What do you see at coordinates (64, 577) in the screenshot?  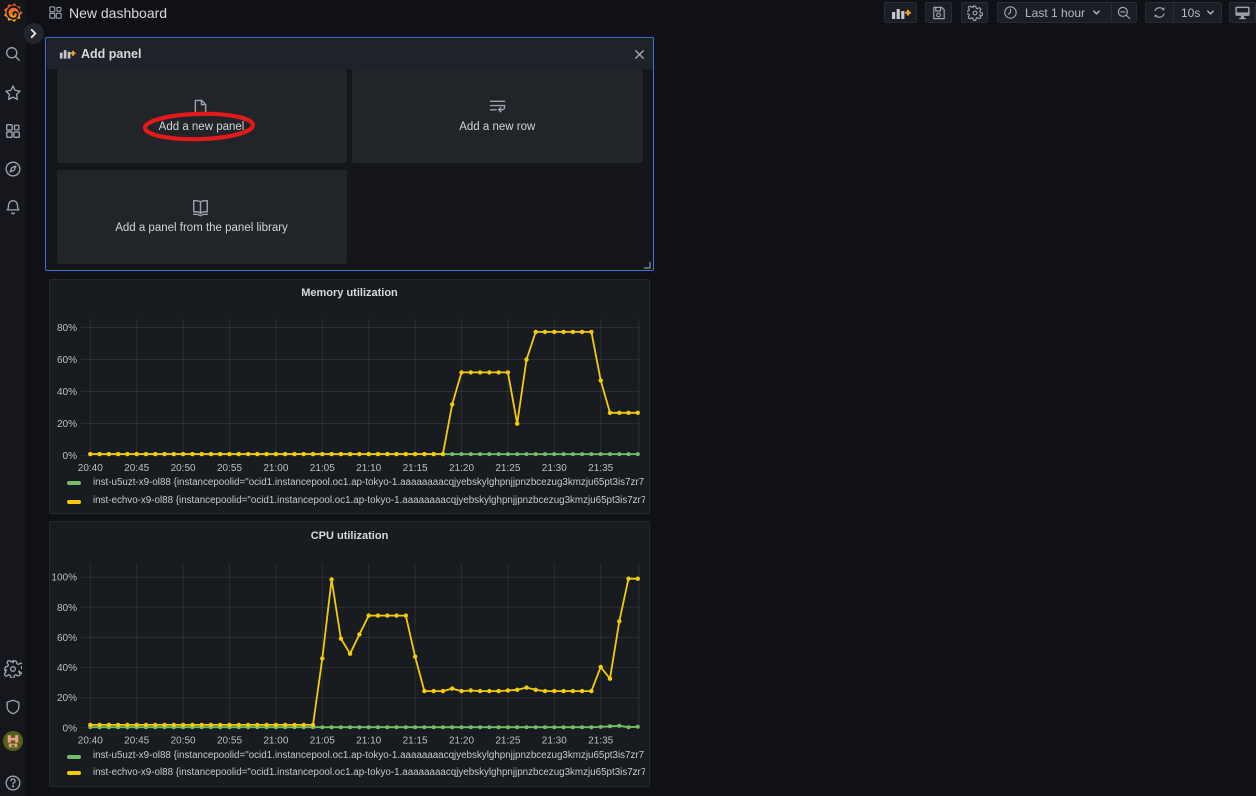 I see `svg-text: 100%` at bounding box center [64, 577].